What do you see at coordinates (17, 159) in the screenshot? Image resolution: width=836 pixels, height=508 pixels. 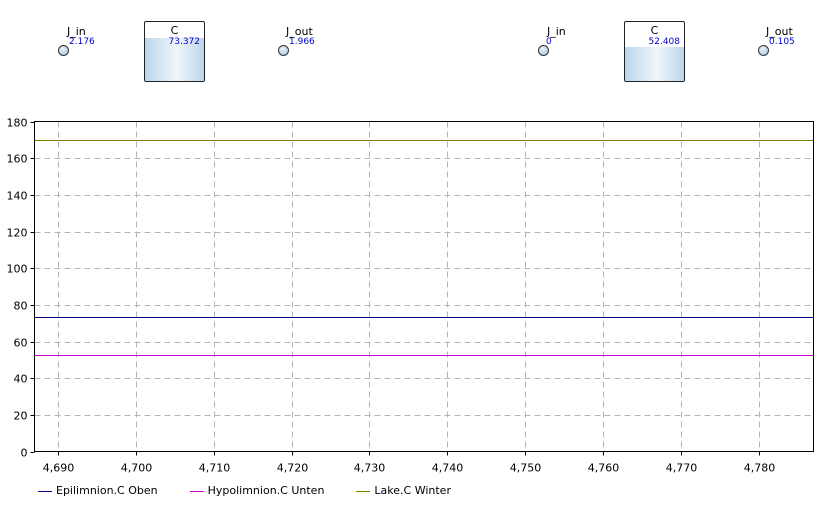 I see `y-tick-label: 160` at bounding box center [17, 159].